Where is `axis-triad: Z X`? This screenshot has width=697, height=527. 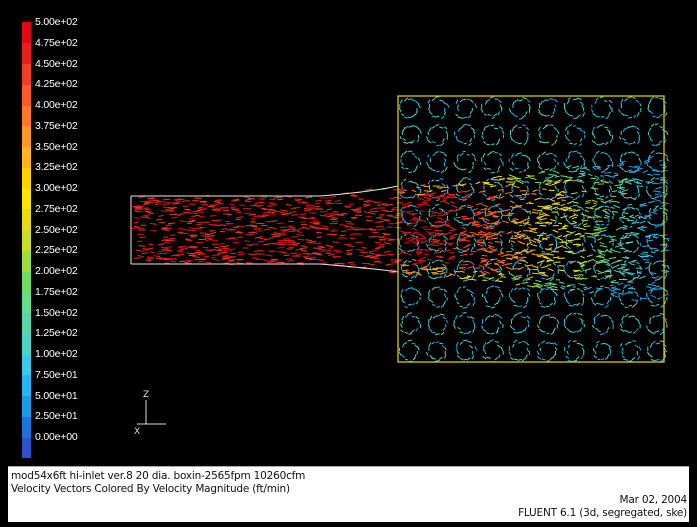
axis-triad: Z X is located at coordinates (150, 413).